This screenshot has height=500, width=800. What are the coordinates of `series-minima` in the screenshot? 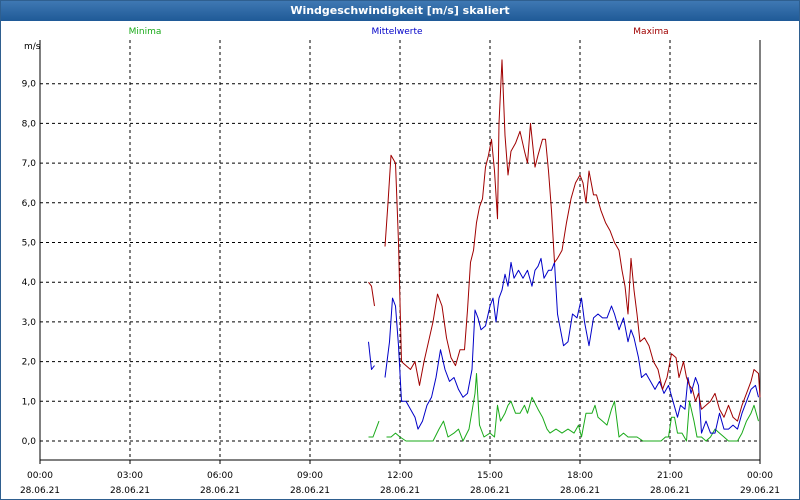 It's located at (563, 407).